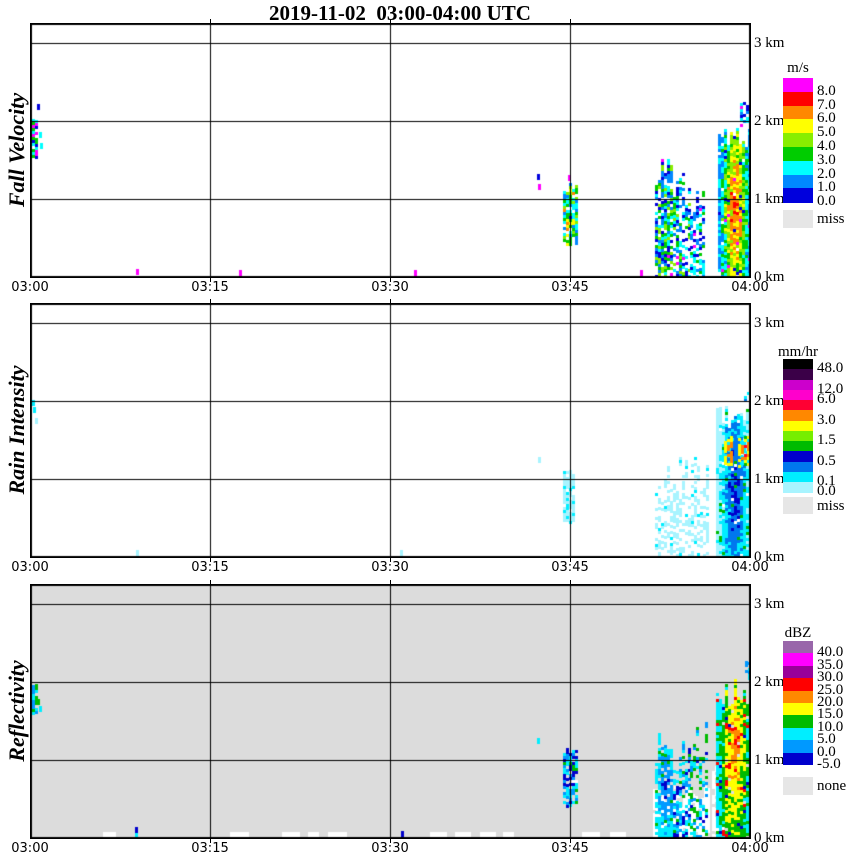 Image resolution: width=850 pixels, height=868 pixels. I want to click on legend-value-label: 7.0, so click(826, 104).